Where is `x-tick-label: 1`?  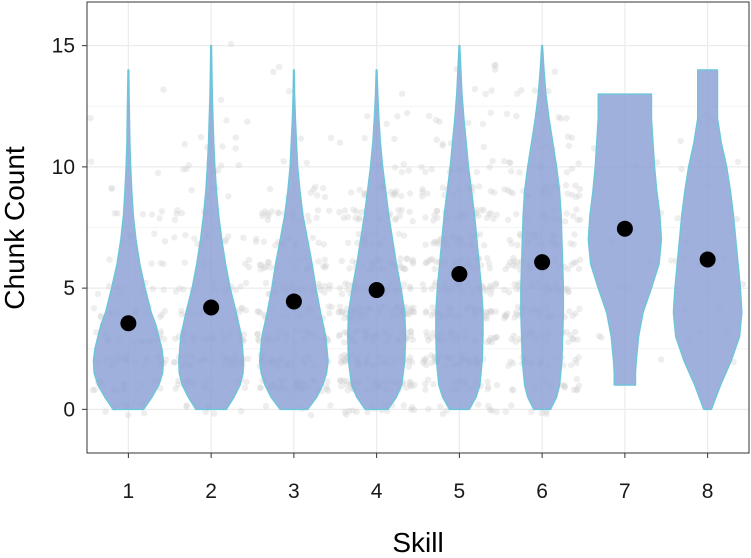 x-tick-label: 1 is located at coordinates (129, 491).